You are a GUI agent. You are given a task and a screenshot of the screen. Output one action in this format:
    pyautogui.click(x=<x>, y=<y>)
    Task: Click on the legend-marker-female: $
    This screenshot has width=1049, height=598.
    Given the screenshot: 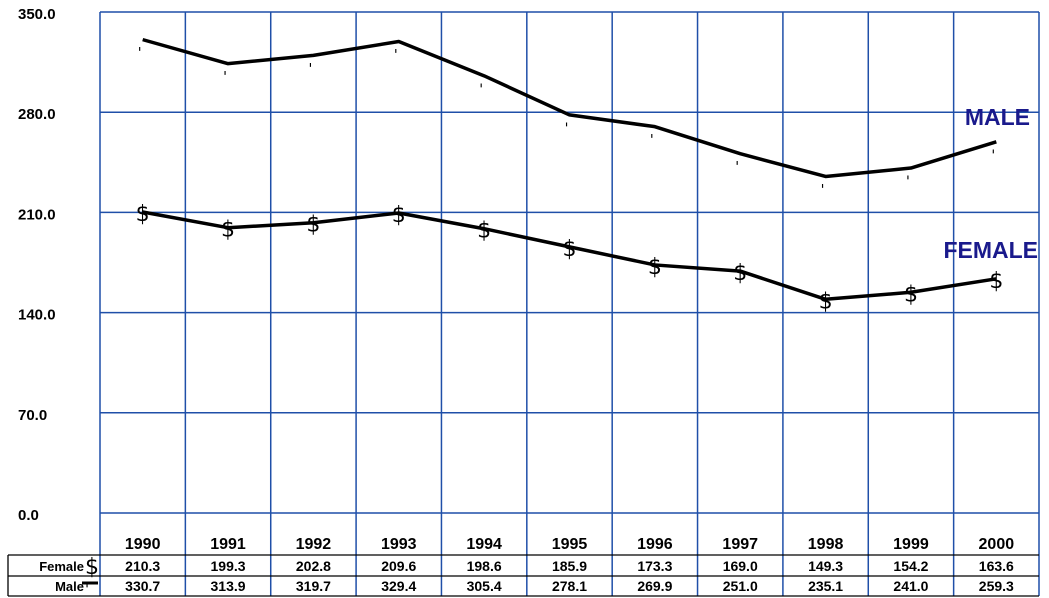 What is the action you would take?
    pyautogui.click(x=92, y=567)
    